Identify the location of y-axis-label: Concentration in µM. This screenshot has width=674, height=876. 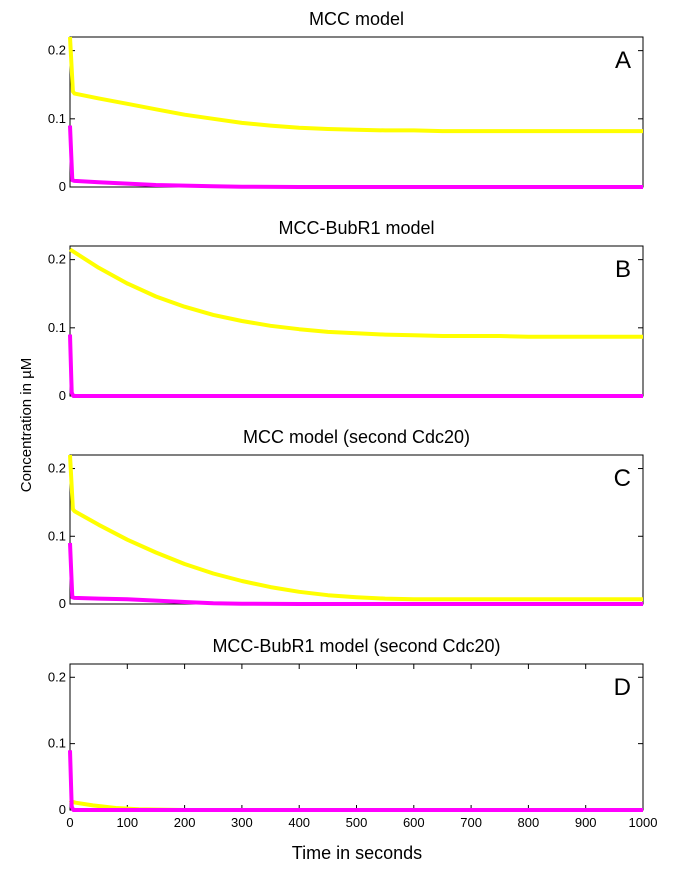
(26, 425).